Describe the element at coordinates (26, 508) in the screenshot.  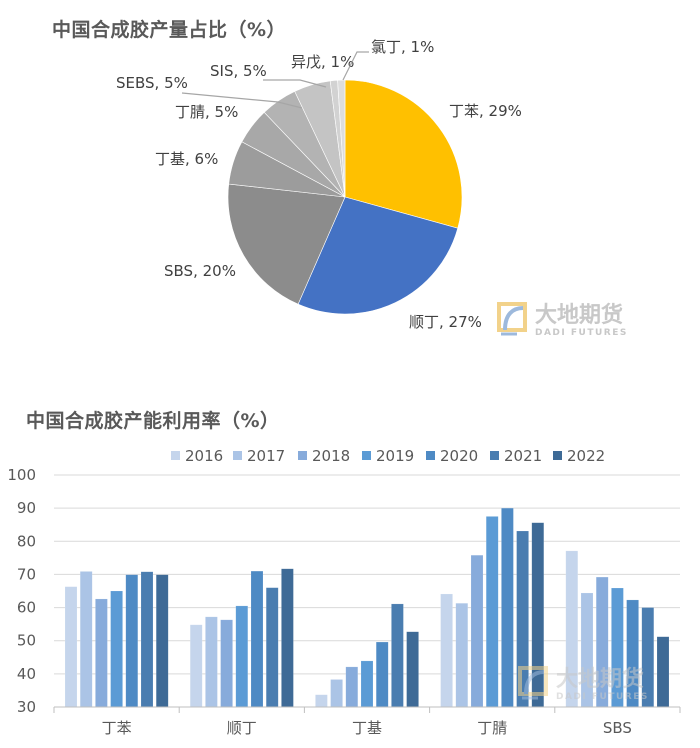
I see `y-tick-label: 90` at that location.